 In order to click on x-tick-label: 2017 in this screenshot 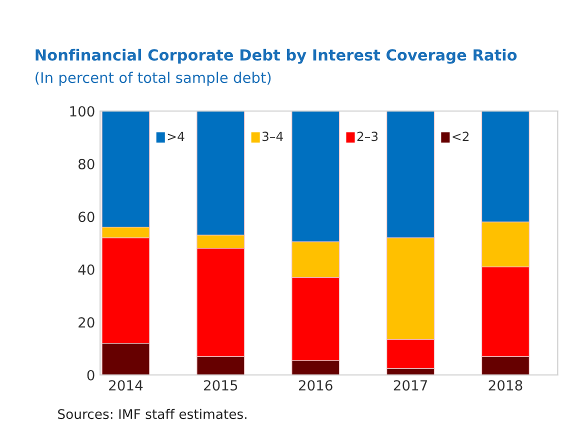, I will do `click(411, 385)`.